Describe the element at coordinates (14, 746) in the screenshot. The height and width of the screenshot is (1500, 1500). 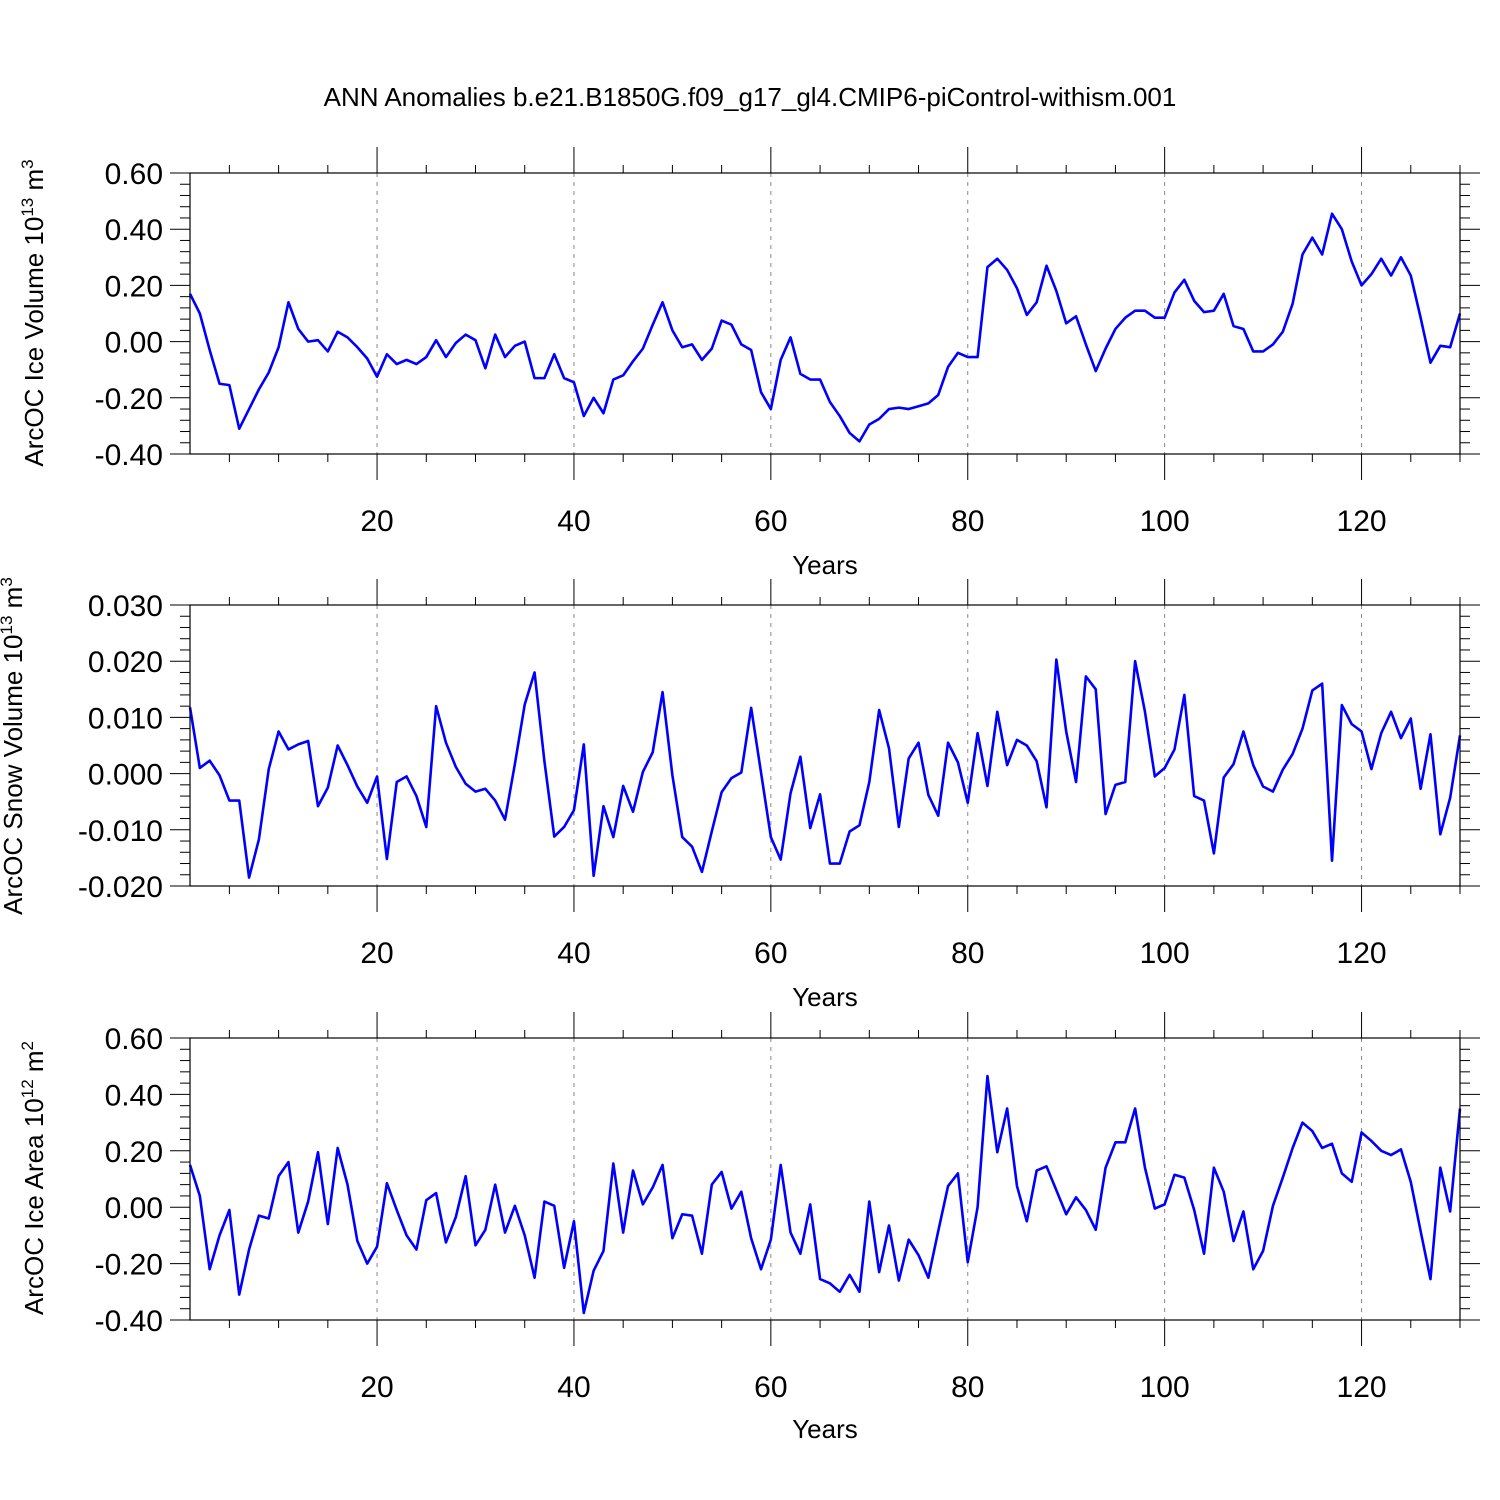
I see `y-axis-label: ArcOC Snow Volume 1013 m3` at that location.